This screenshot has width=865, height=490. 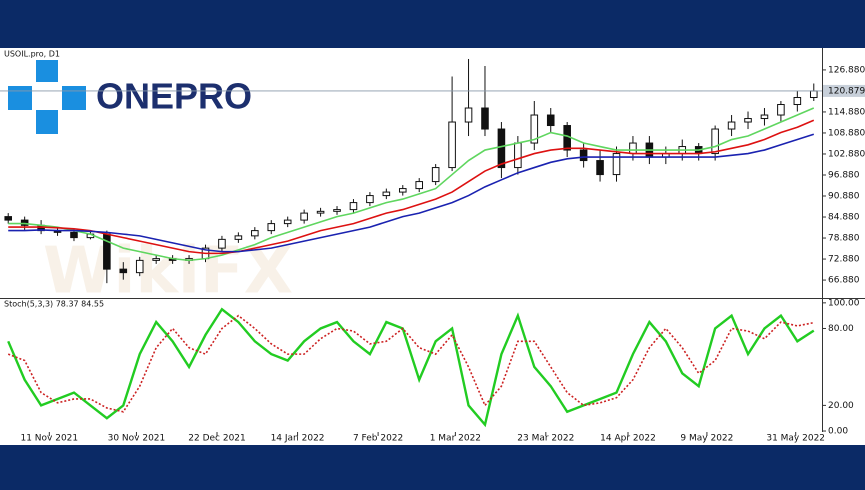 What do you see at coordinates (298, 439) in the screenshot?
I see `x-tick-label: 14 Jan 2022` at bounding box center [298, 439].